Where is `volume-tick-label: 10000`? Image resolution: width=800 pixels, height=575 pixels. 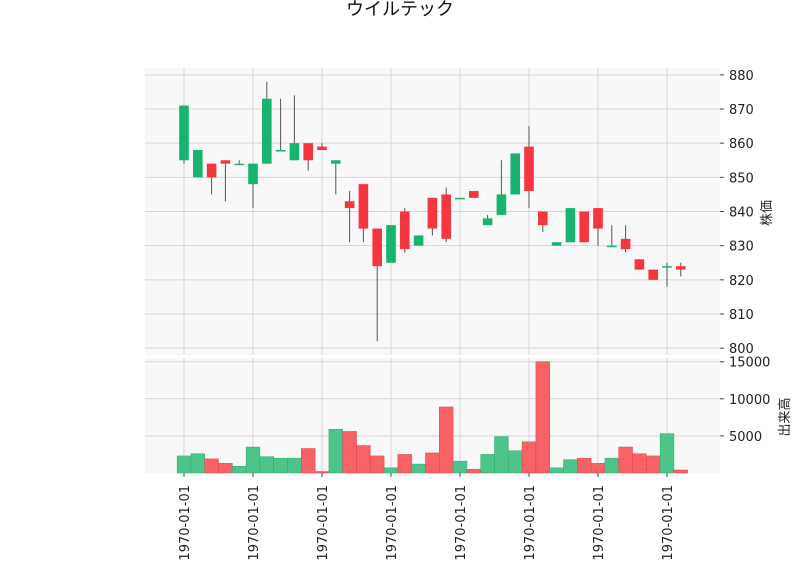 volume-tick-label: 10000 is located at coordinates (749, 400).